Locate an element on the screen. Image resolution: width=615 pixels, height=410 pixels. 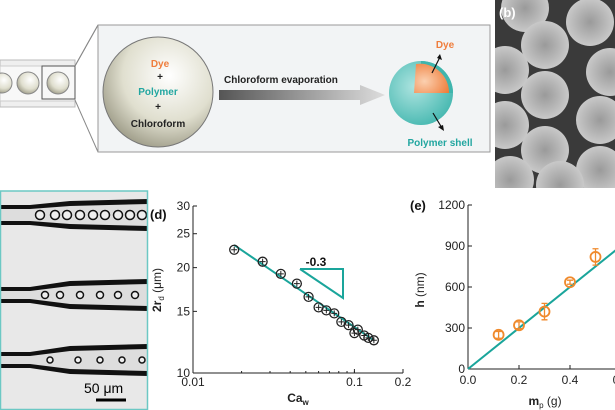
y-tick-label: 900 is located at coordinates (455, 246).